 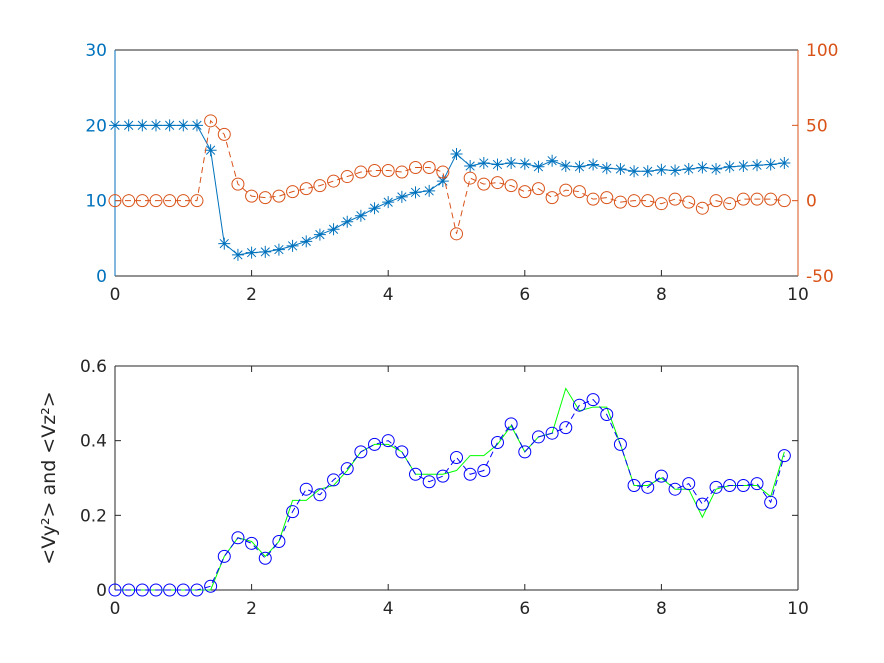 What do you see at coordinates (93, 367) in the screenshot?
I see `y-tick-label: 0.6` at bounding box center [93, 367].